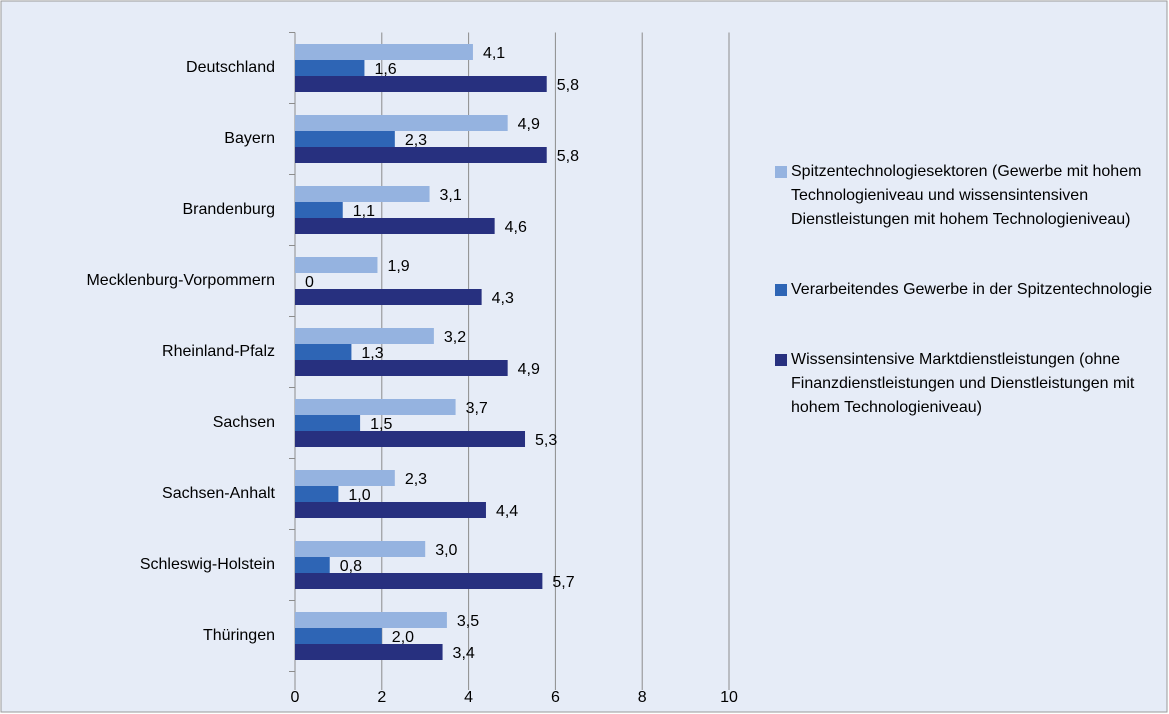 The width and height of the screenshot is (1169, 714). What do you see at coordinates (207, 564) in the screenshot?
I see `y-tick-label: Schleswig-Holstein` at bounding box center [207, 564].